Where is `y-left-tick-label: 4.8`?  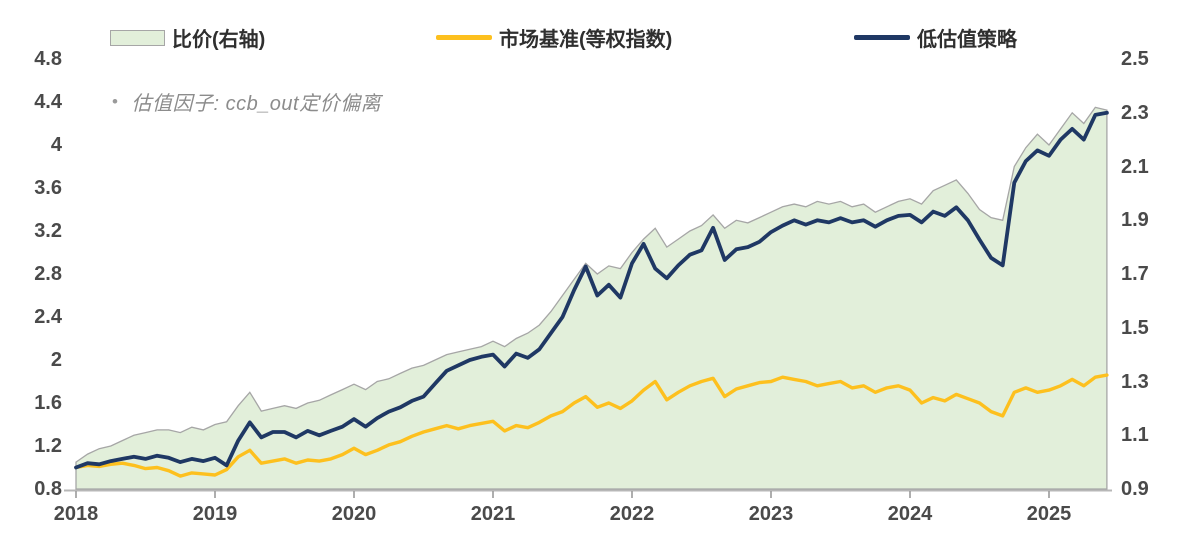 y-left-tick-label: 4.8 is located at coordinates (48, 59).